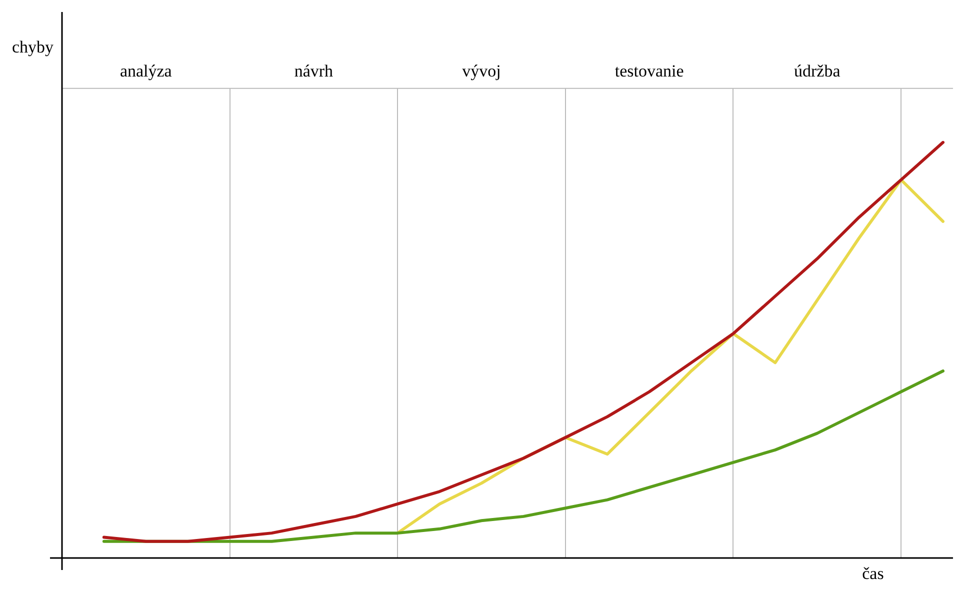 This screenshot has width=965, height=600. I want to click on x-axis-title: čas, so click(873, 573).